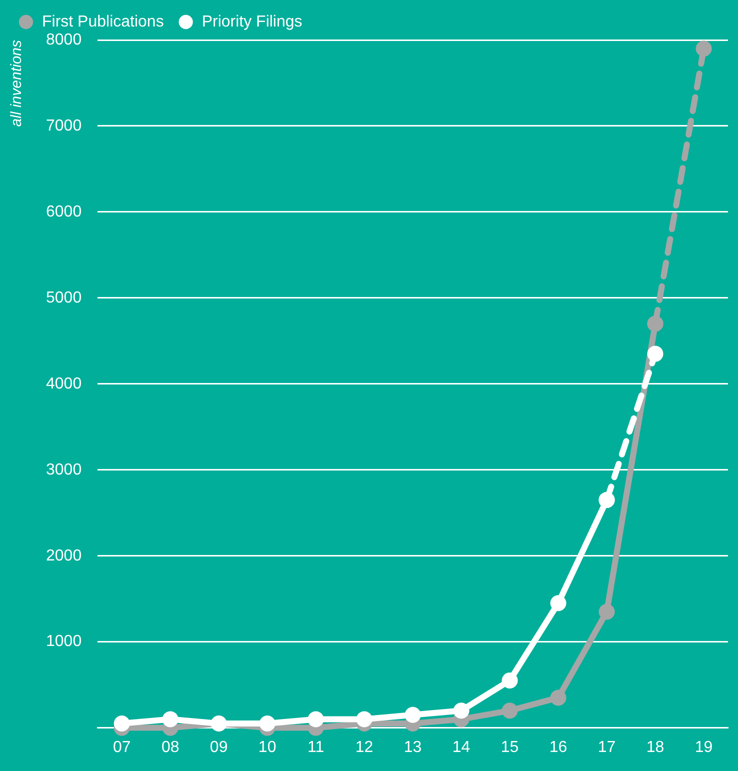  I want to click on x-tick-label: 07, so click(121, 747).